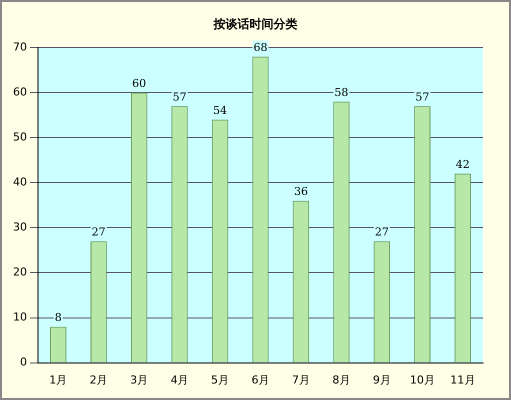 This screenshot has height=400, width=511. What do you see at coordinates (23, 362) in the screenshot?
I see `y-tick-label: 0` at bounding box center [23, 362].